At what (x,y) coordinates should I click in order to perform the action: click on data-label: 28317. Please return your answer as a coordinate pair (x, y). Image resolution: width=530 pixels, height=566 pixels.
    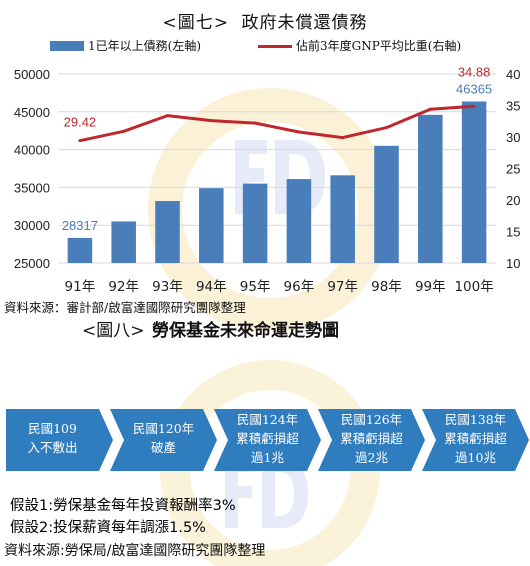
    Looking at the image, I should click on (80, 225).